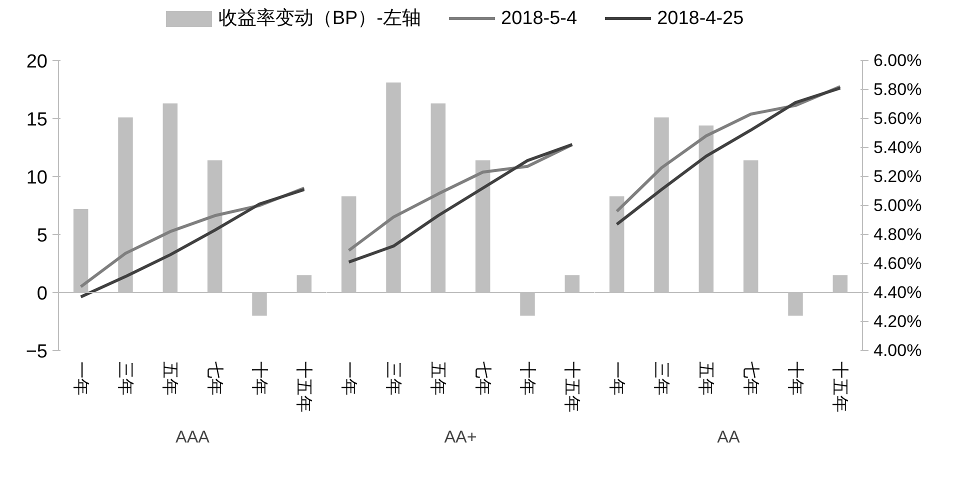  Describe the element at coordinates (898, 176) in the screenshot. I see `y2-tick-label: 5.20%` at that location.